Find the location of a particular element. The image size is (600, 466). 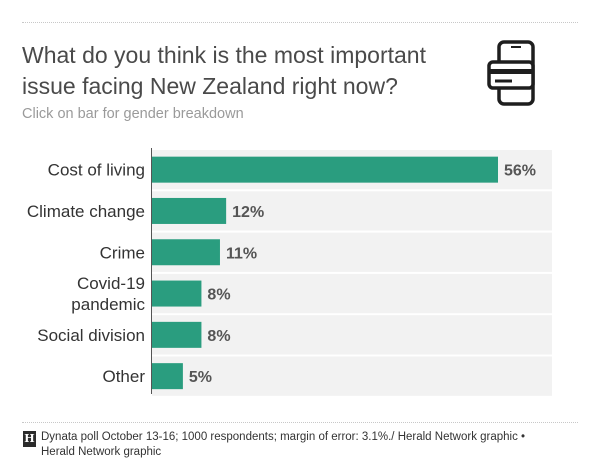

category-label: Social division is located at coordinates (91, 335).